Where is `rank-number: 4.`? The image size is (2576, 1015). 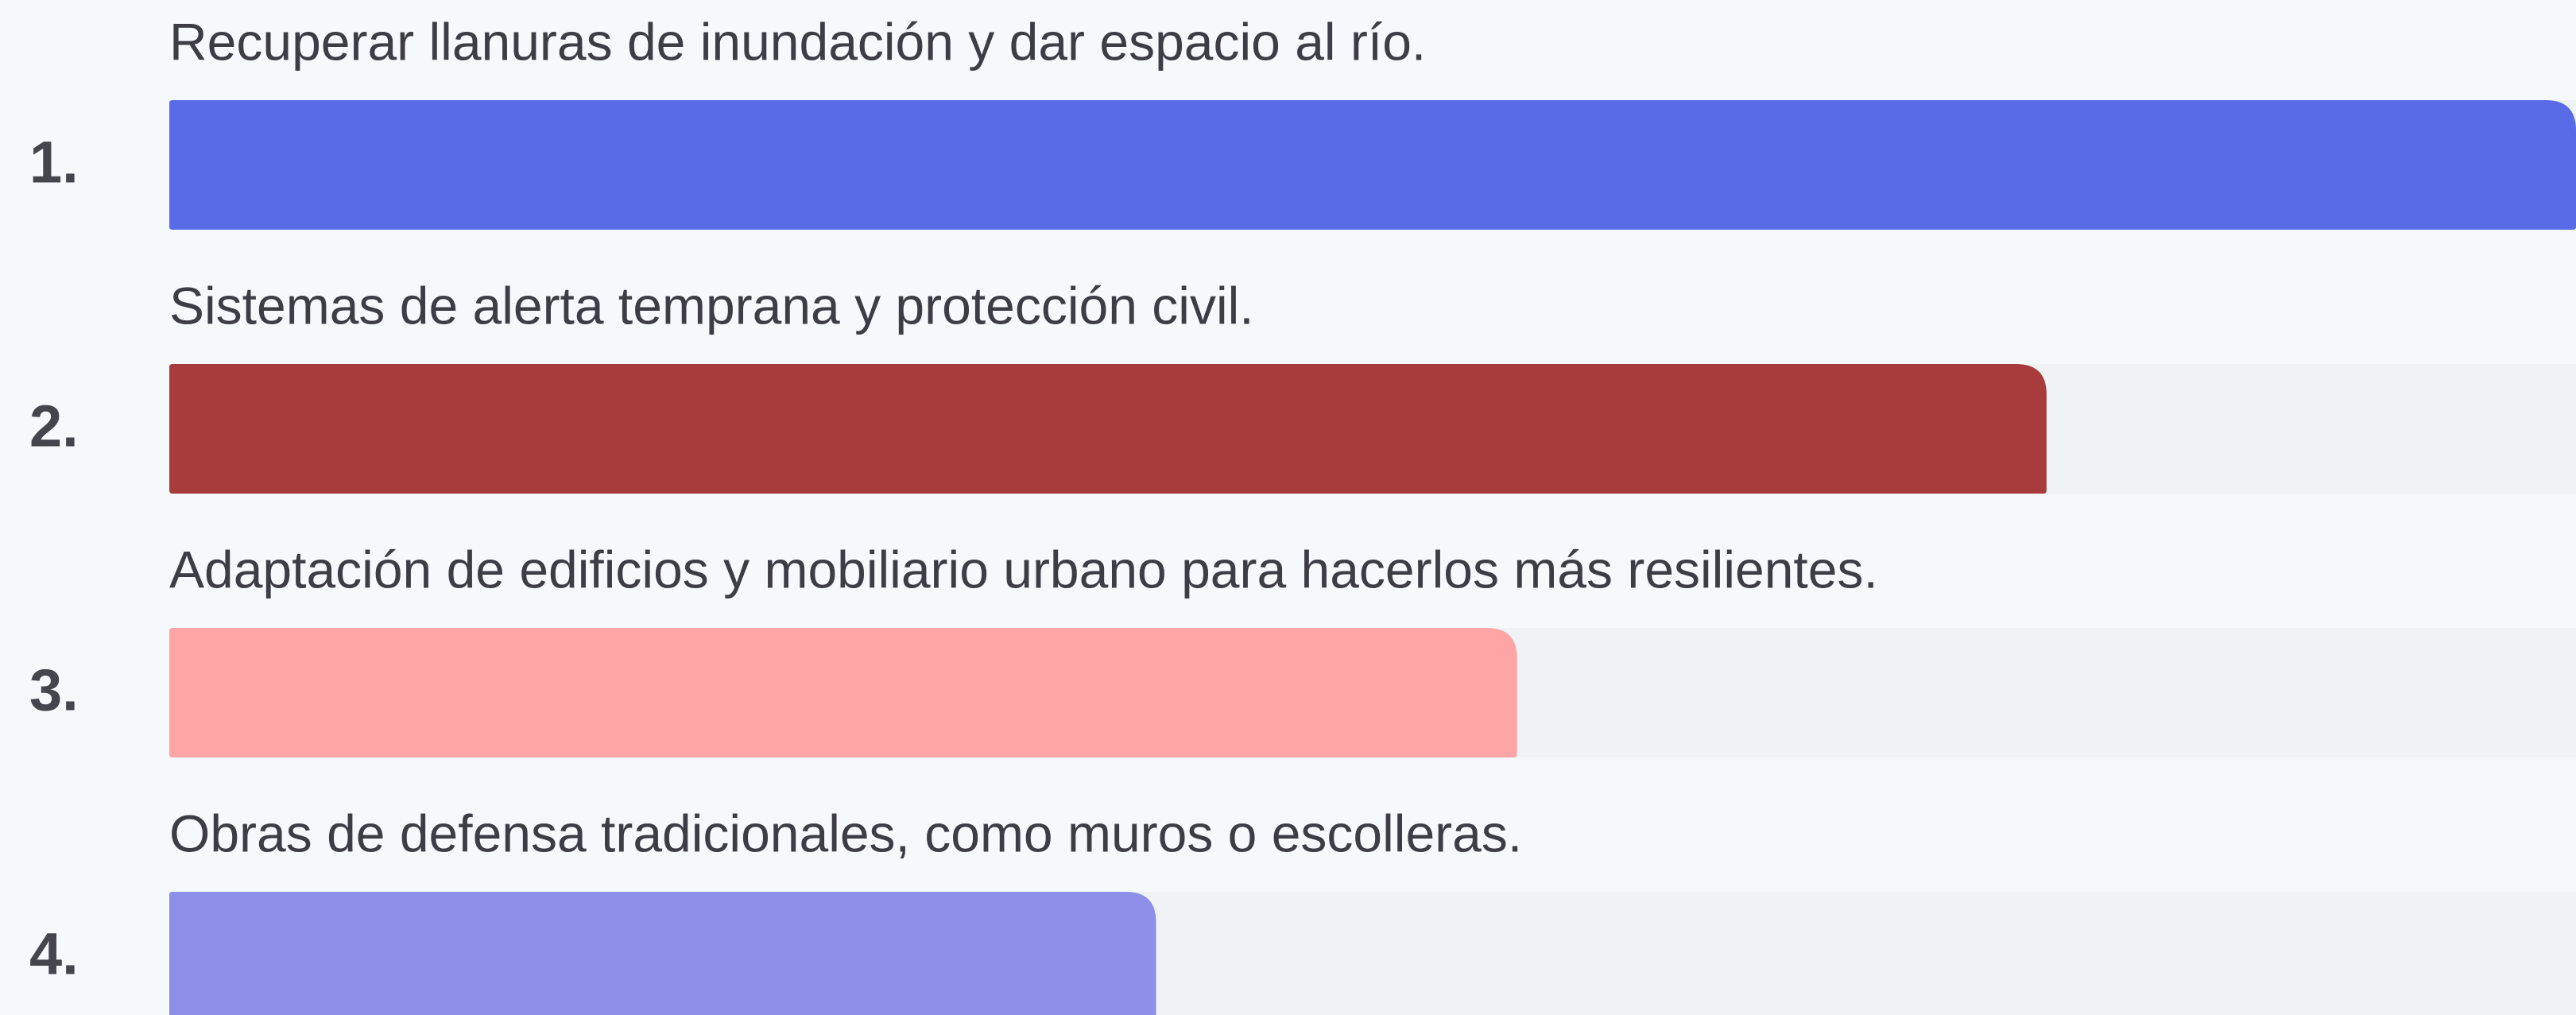 rank-number: 4. is located at coordinates (54, 954).